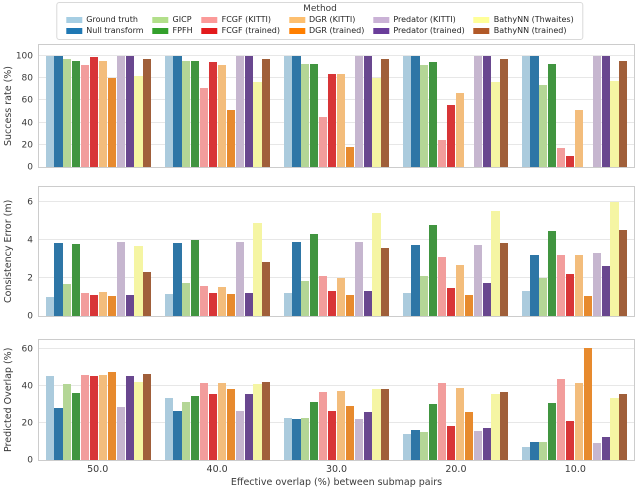  Describe the element at coordinates (575, 469) in the screenshot. I see `x-tick-label: 10.0` at that location.